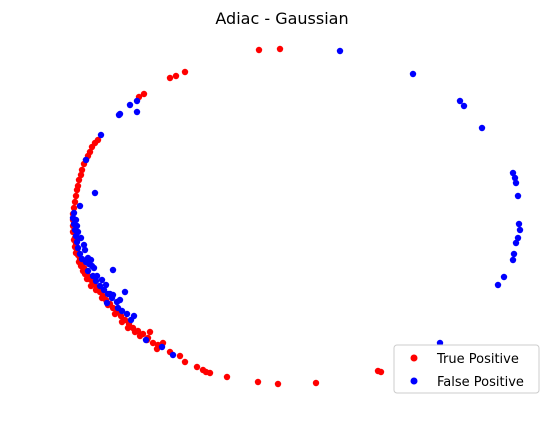  What do you see at coordinates (480, 382) in the screenshot?
I see `legend-label-false-positive: False Positive` at bounding box center [480, 382].